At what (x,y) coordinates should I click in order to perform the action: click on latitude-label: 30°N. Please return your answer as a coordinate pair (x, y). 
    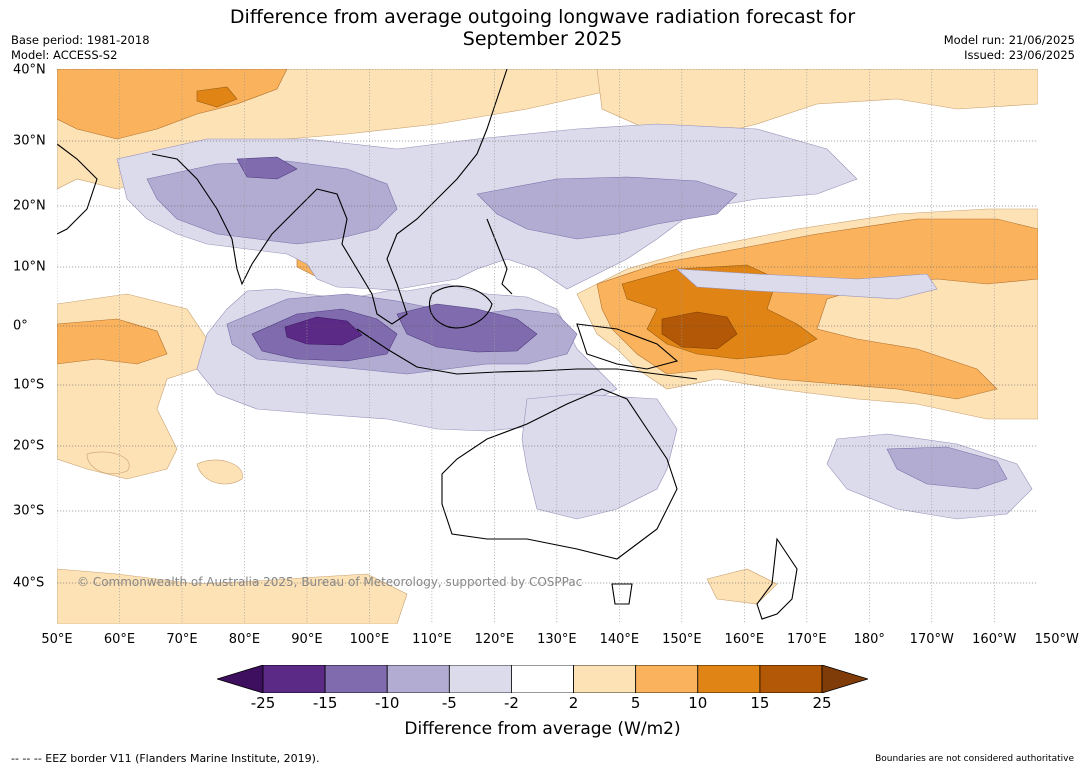
    Looking at the image, I should click on (29, 141).